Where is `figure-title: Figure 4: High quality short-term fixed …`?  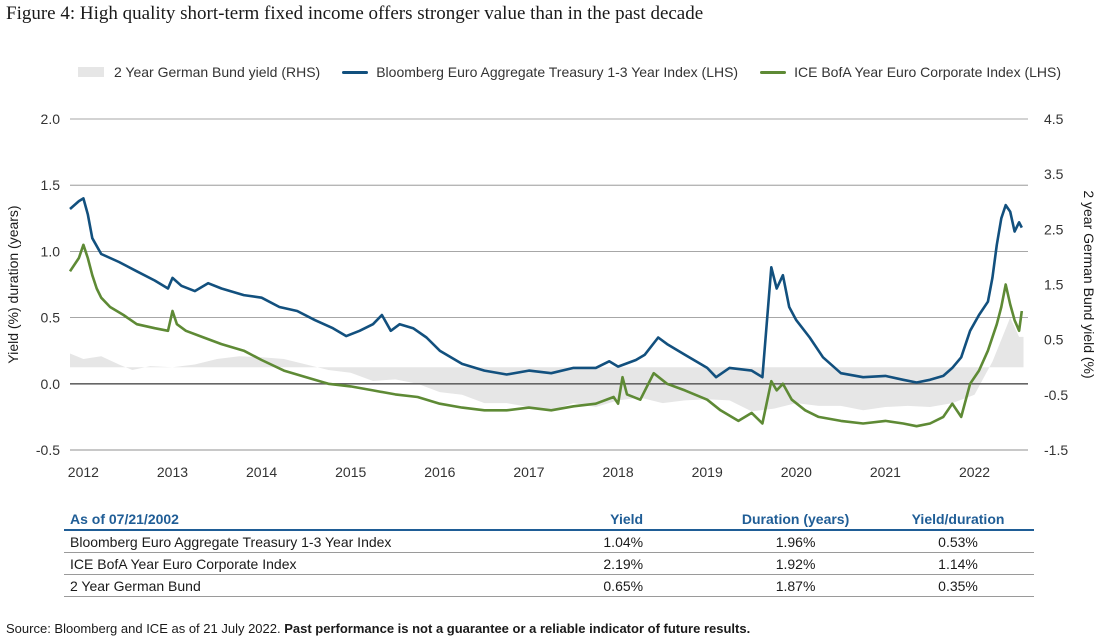 figure-title: Figure 4: High quality short-term fixed … is located at coordinates (355, 13).